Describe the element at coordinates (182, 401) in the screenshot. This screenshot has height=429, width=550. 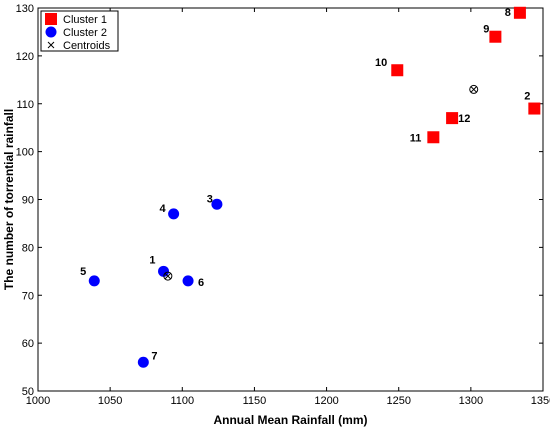
I see `x-tick-label: 1100` at that location.